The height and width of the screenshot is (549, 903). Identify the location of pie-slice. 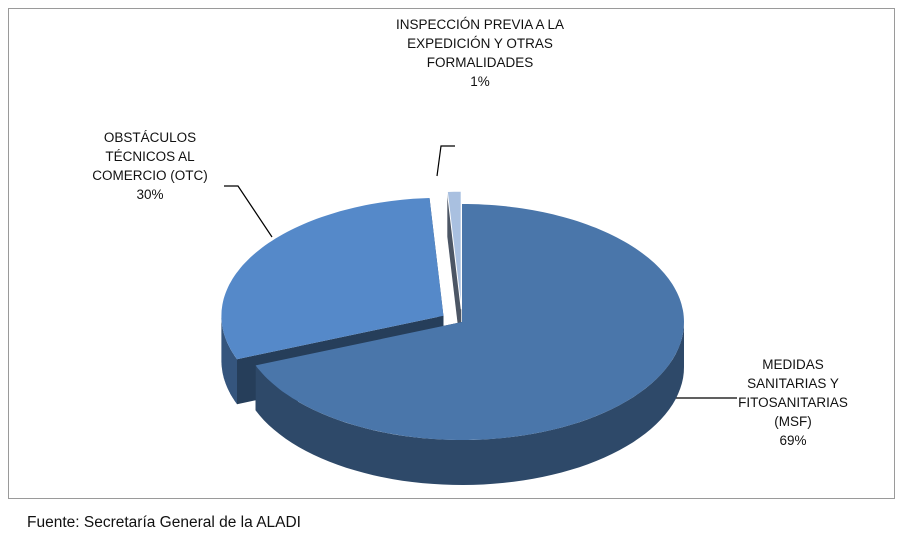
(454, 272).